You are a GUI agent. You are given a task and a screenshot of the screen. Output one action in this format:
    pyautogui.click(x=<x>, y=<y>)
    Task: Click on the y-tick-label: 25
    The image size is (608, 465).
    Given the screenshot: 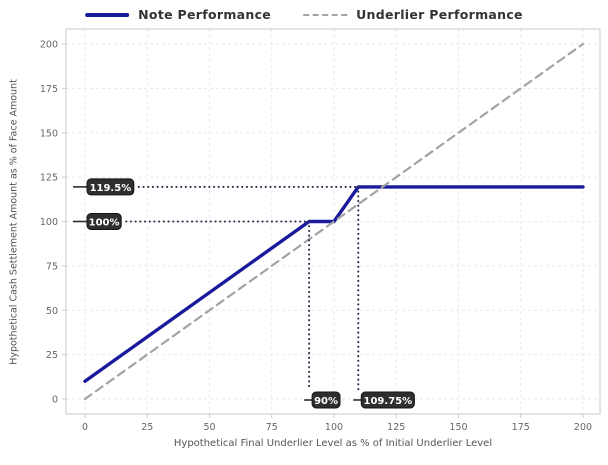 What is the action you would take?
    pyautogui.click(x=52, y=355)
    